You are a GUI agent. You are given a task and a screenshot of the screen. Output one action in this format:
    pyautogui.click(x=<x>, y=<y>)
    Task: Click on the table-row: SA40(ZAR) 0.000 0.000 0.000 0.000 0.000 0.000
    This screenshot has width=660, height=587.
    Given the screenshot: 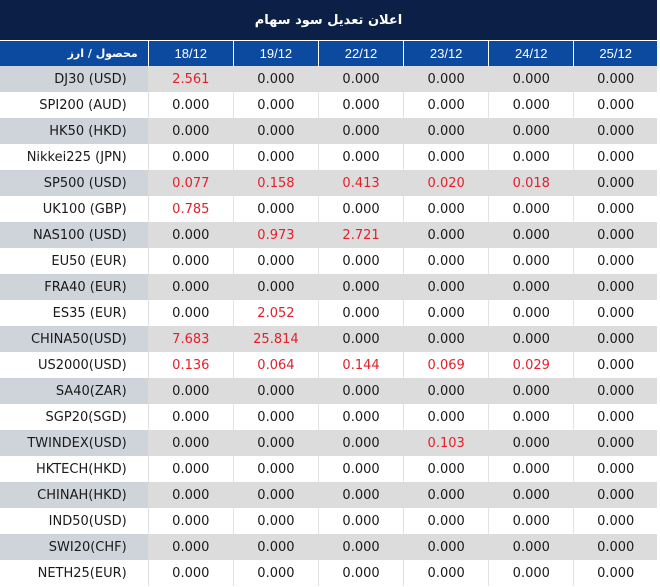 What is the action you would take?
    pyautogui.click(x=328, y=391)
    